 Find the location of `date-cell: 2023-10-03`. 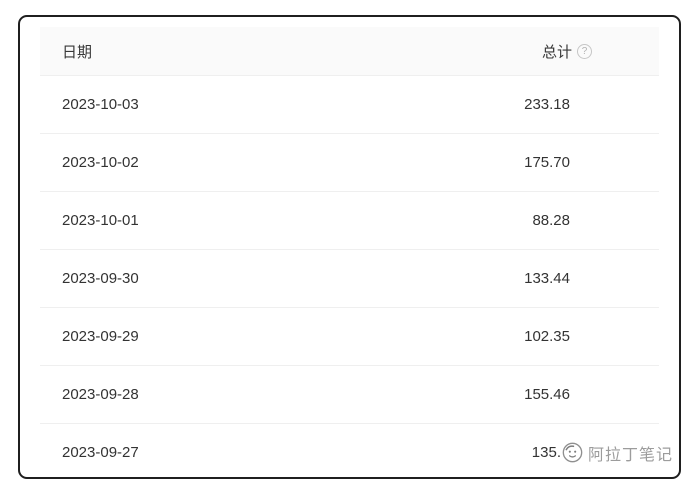

date-cell: 2023-10-03 is located at coordinates (100, 104).